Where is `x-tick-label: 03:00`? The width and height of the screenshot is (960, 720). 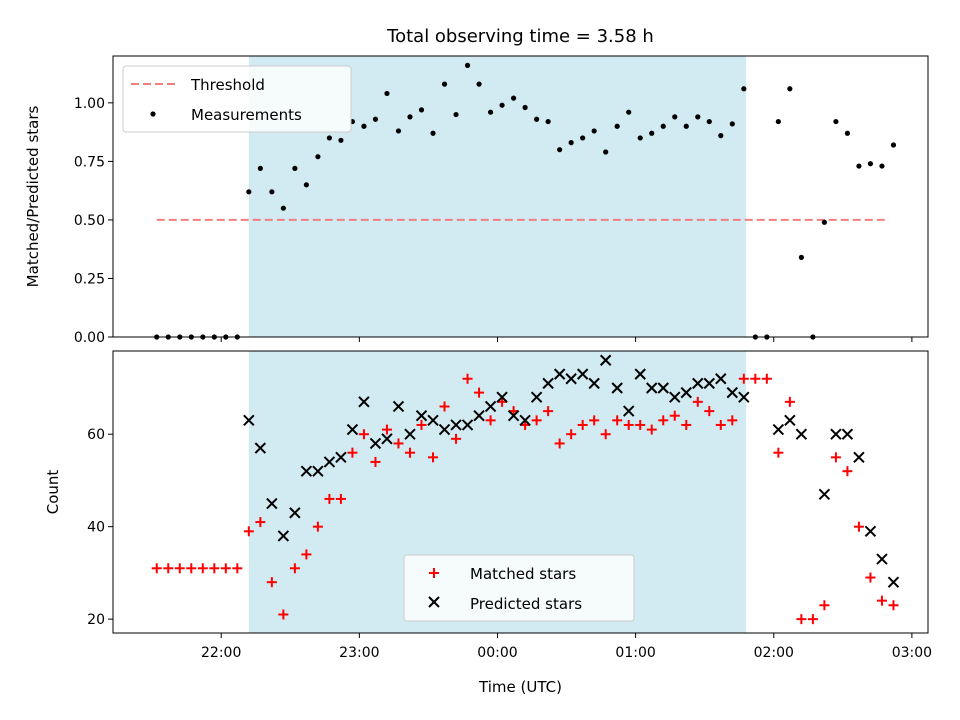
x-tick-label: 03:00 is located at coordinates (912, 653).